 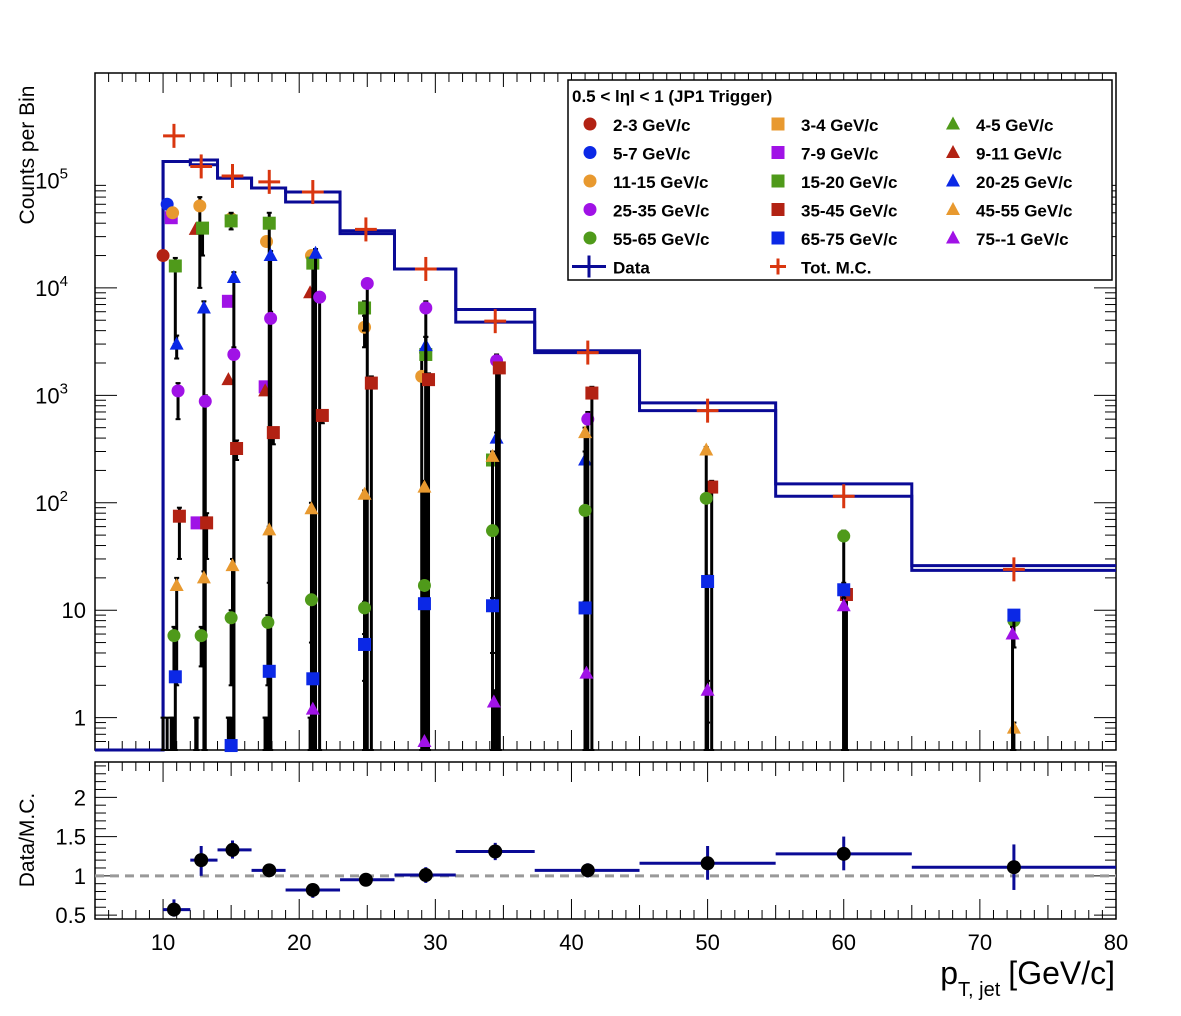 I want to click on legend-label: 15-20 GeV/c, so click(x=849, y=182).